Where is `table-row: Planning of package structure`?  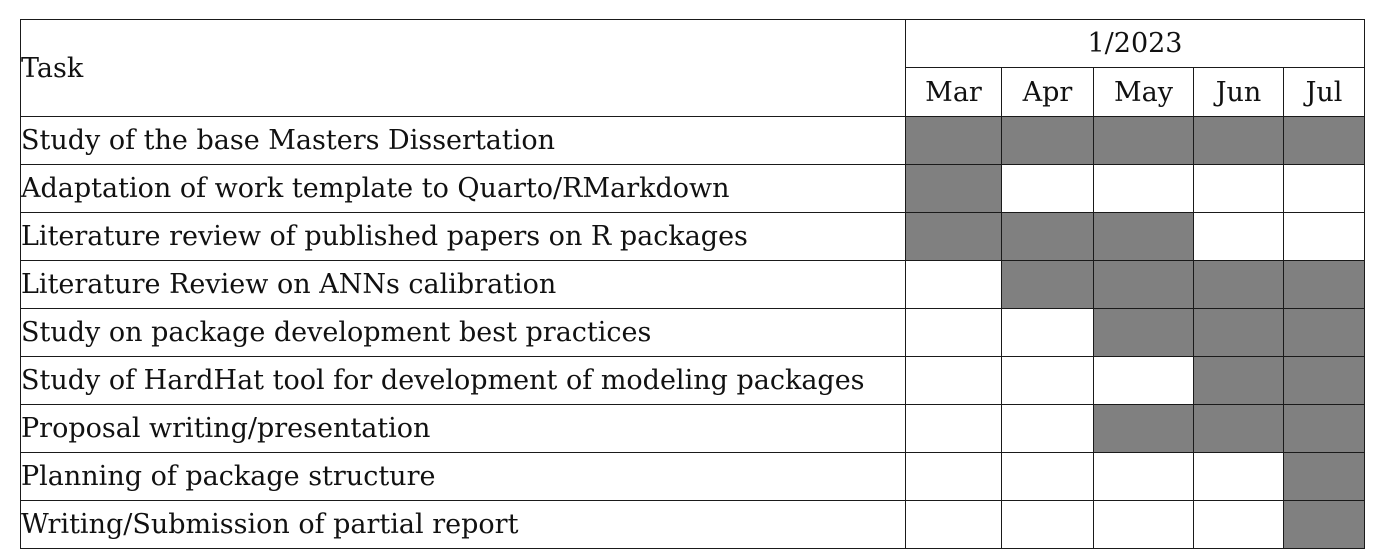
table-row: Planning of package structure is located at coordinates (692, 476).